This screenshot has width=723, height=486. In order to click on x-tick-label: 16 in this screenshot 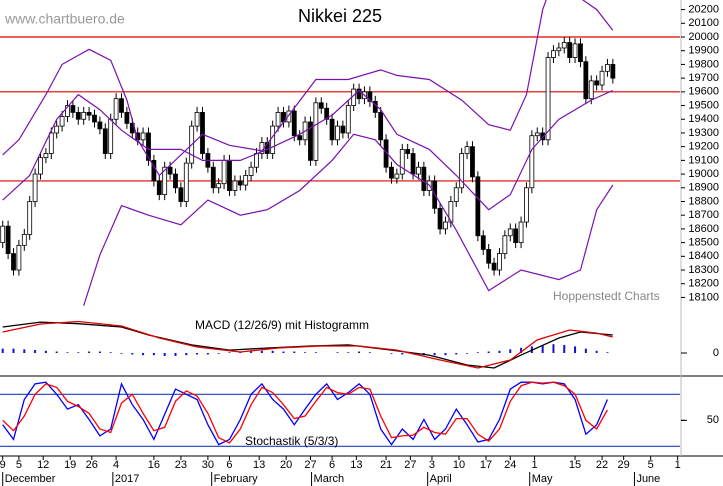, I will do `click(154, 465)`.